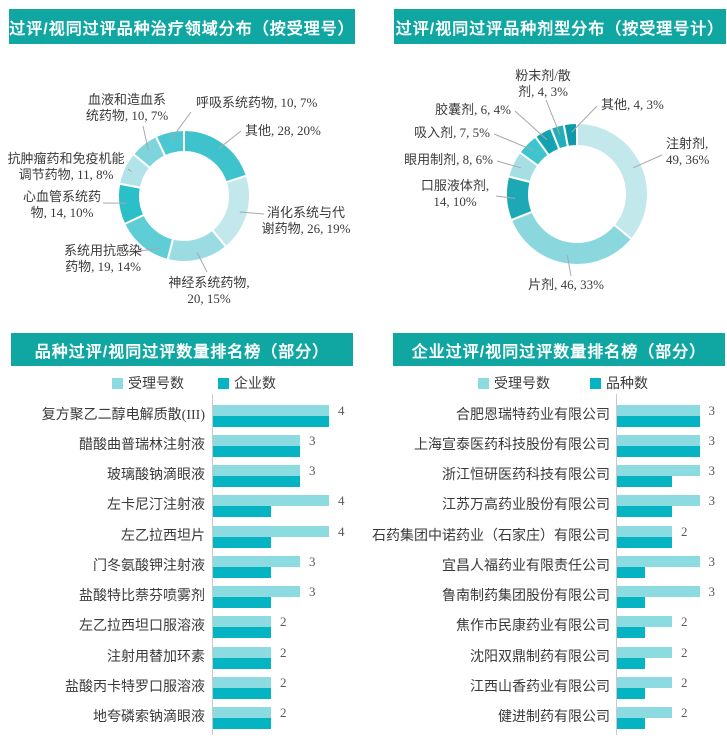  I want to click on bar-category-label: 焦作市民康药业有限公司, so click(533, 627).